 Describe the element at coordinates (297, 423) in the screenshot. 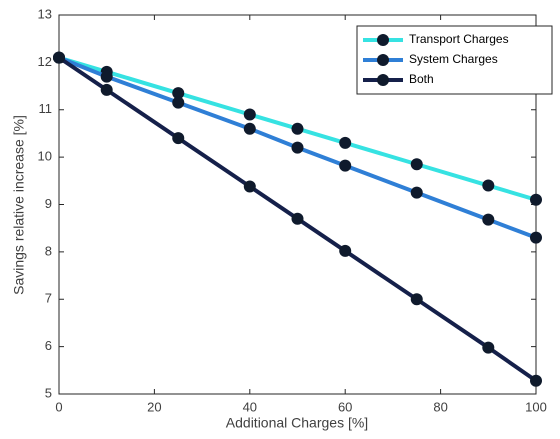

I see `x-axis-label: Additional Charges [%]` at that location.